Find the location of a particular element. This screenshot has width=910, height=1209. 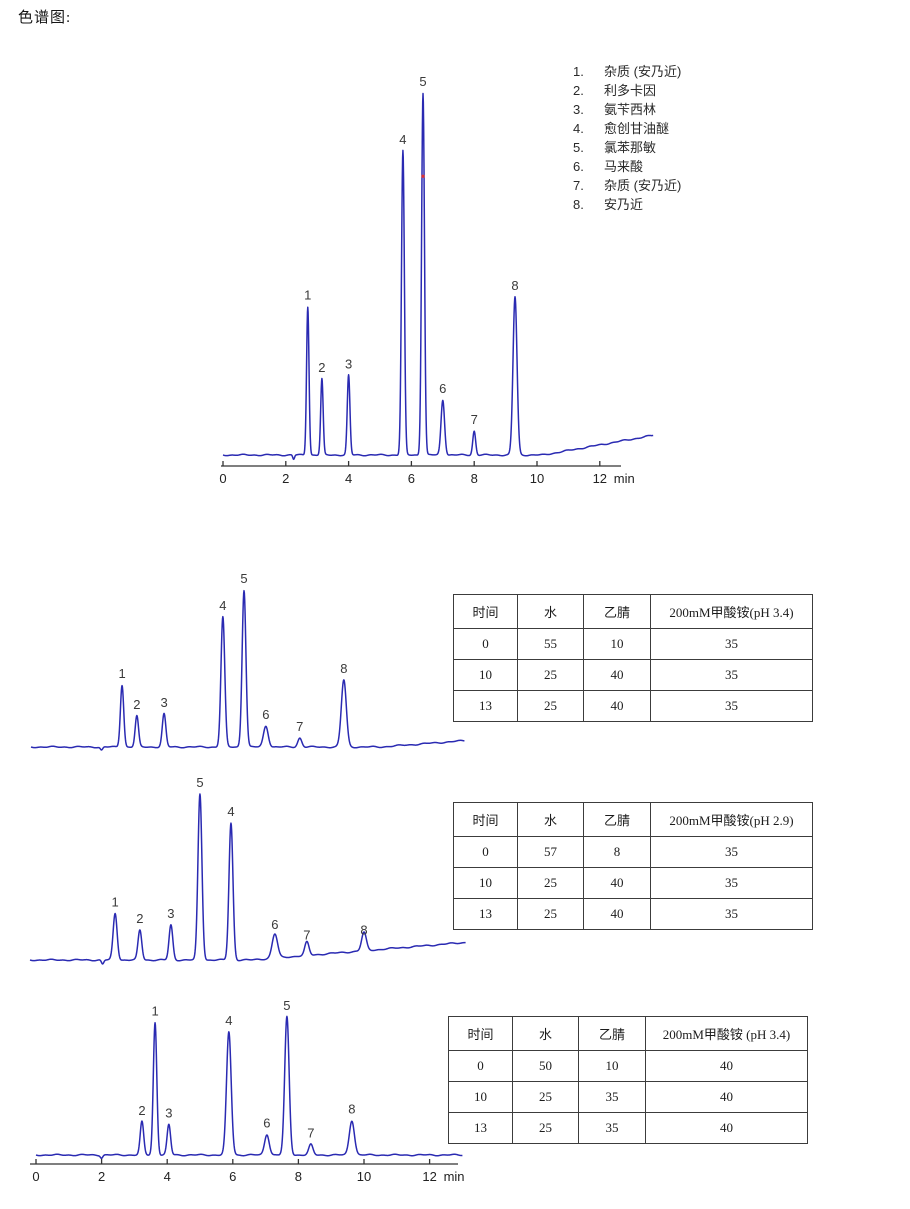

table-cell: 50 is located at coordinates (545, 1066).